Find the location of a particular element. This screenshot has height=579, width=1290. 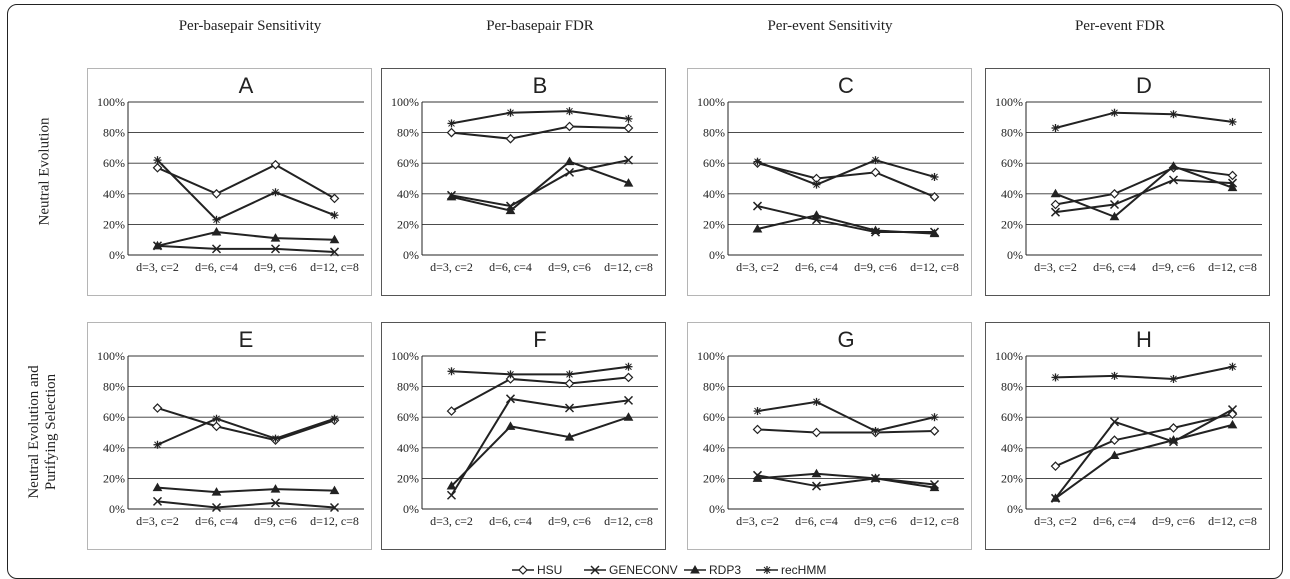

y-tick-label: 20% is located at coordinates (714, 478).